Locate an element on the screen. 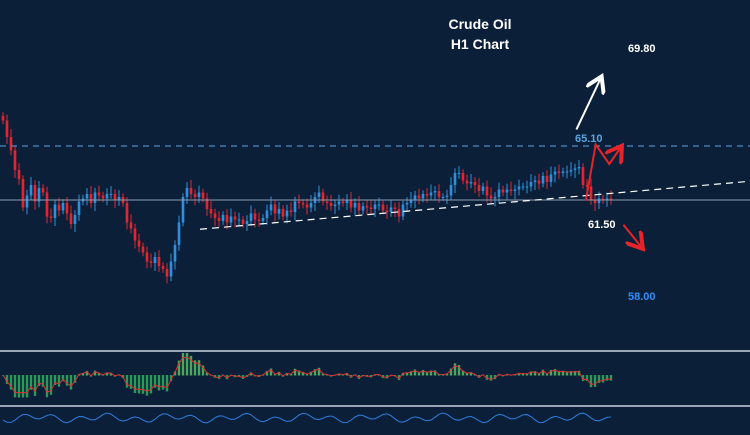 The width and height of the screenshot is (750, 435). level-label-65-10: 65.10 is located at coordinates (589, 139).